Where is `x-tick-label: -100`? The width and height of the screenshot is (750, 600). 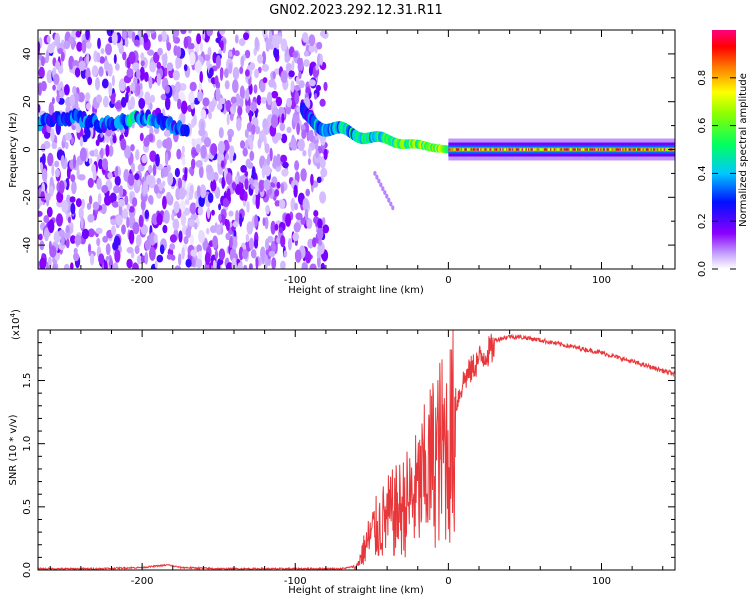
x-tick-label: -100 is located at coordinates (295, 280).